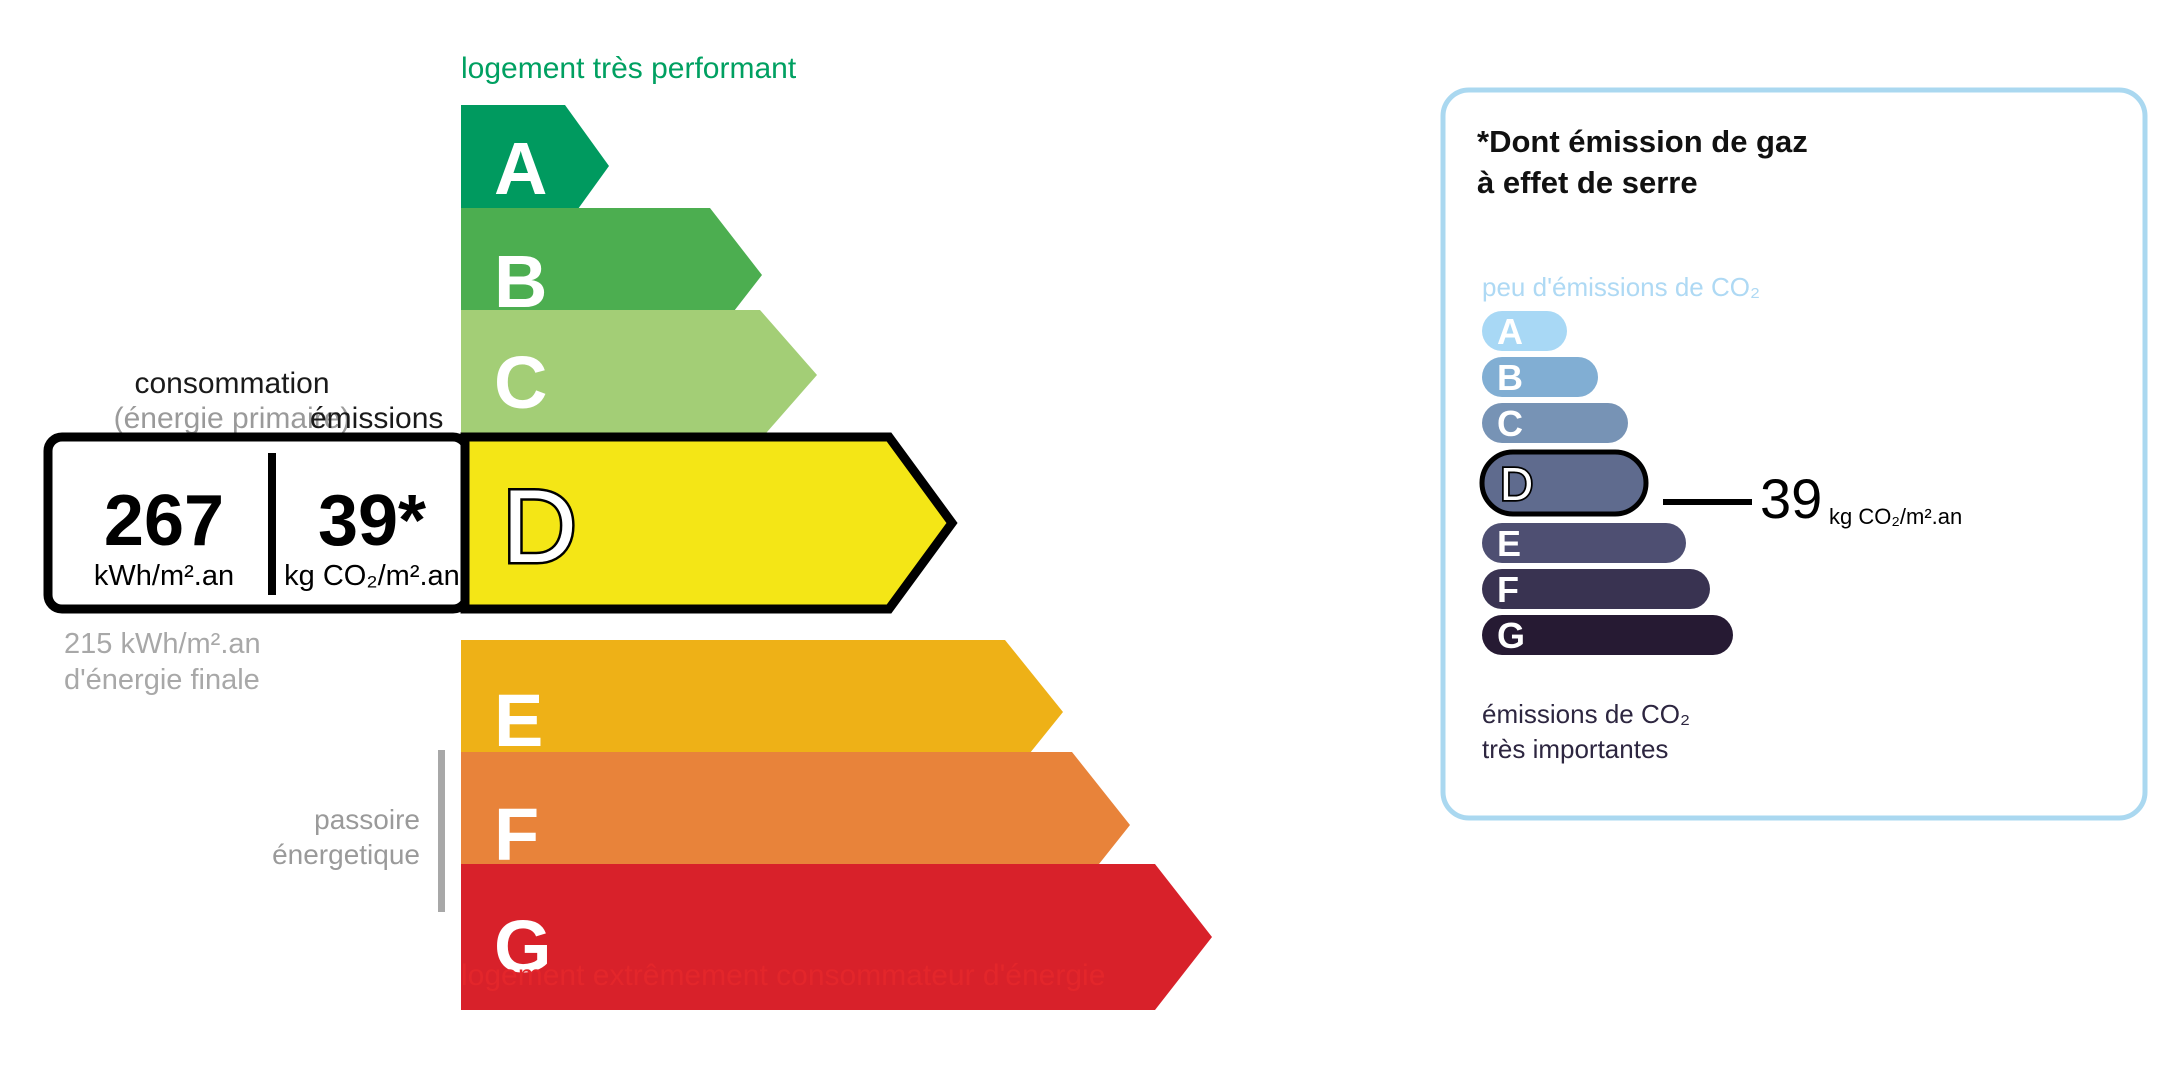  I want to click on co2-letter-f: F, so click(1508, 589).